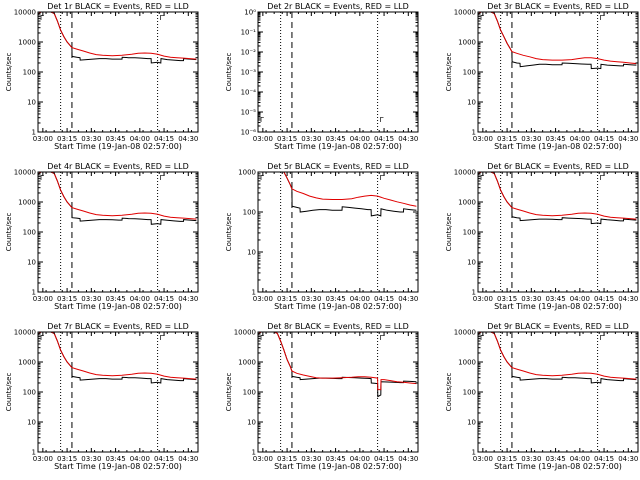  Describe the element at coordinates (338, 6) in the screenshot. I see `panel-title: Det 2r BLACK = Events, RED = LLD` at that location.